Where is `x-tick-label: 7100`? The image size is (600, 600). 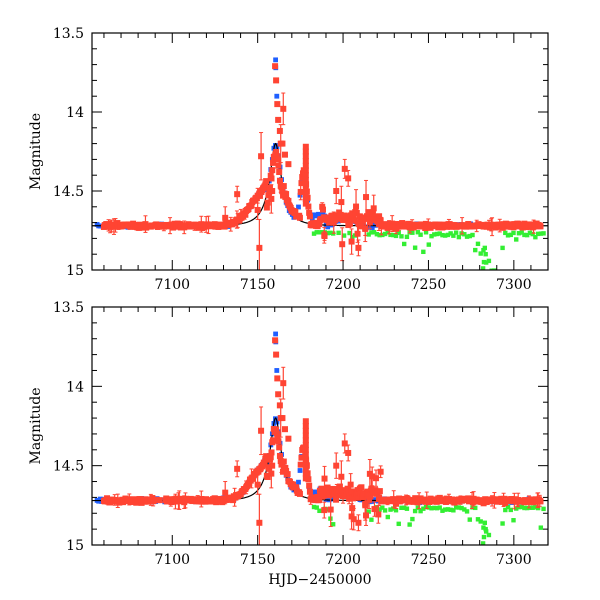 x-tick-label: 7100 is located at coordinates (172, 560).